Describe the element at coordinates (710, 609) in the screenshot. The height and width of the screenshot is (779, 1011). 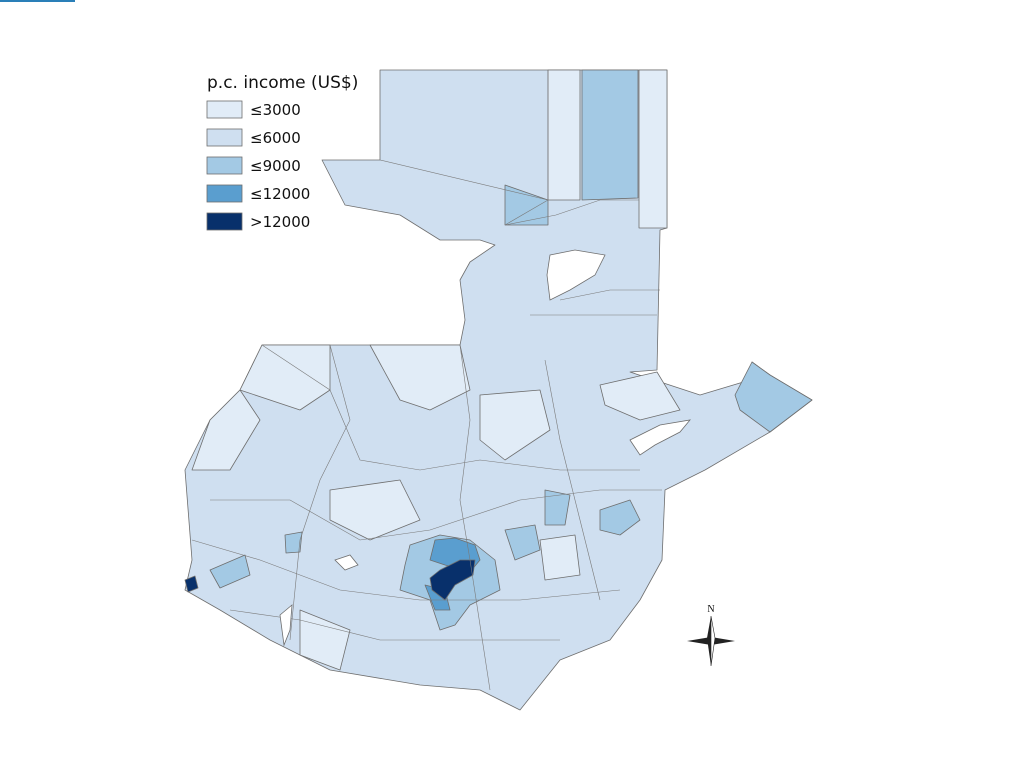
I see `compass-label: N` at that location.